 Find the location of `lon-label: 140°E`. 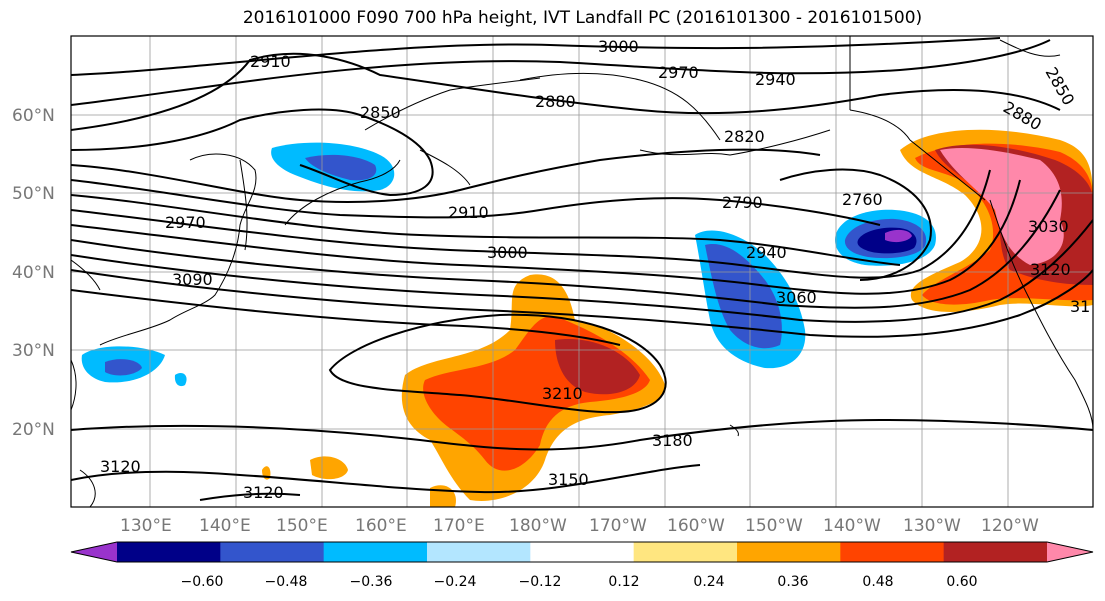

lon-label: 140°E is located at coordinates (225, 526).